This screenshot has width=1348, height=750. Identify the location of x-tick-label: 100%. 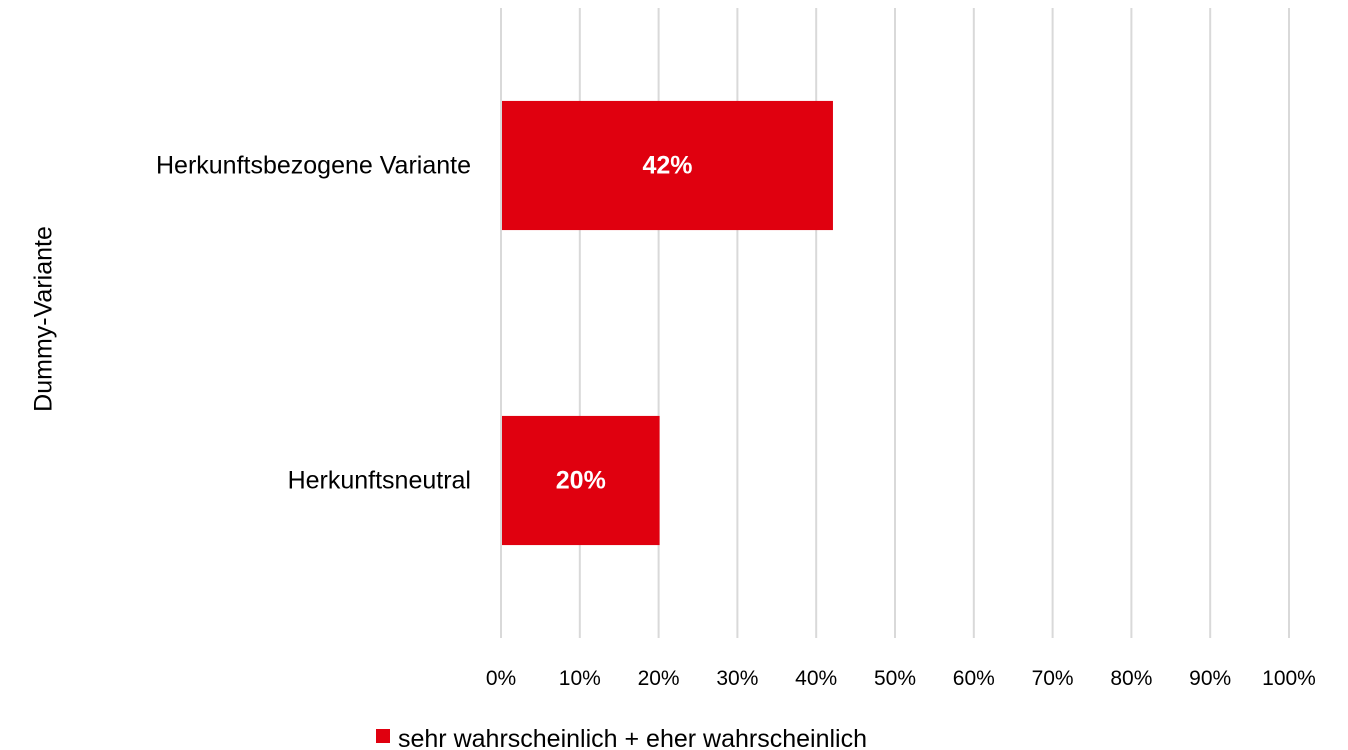
(1289, 678).